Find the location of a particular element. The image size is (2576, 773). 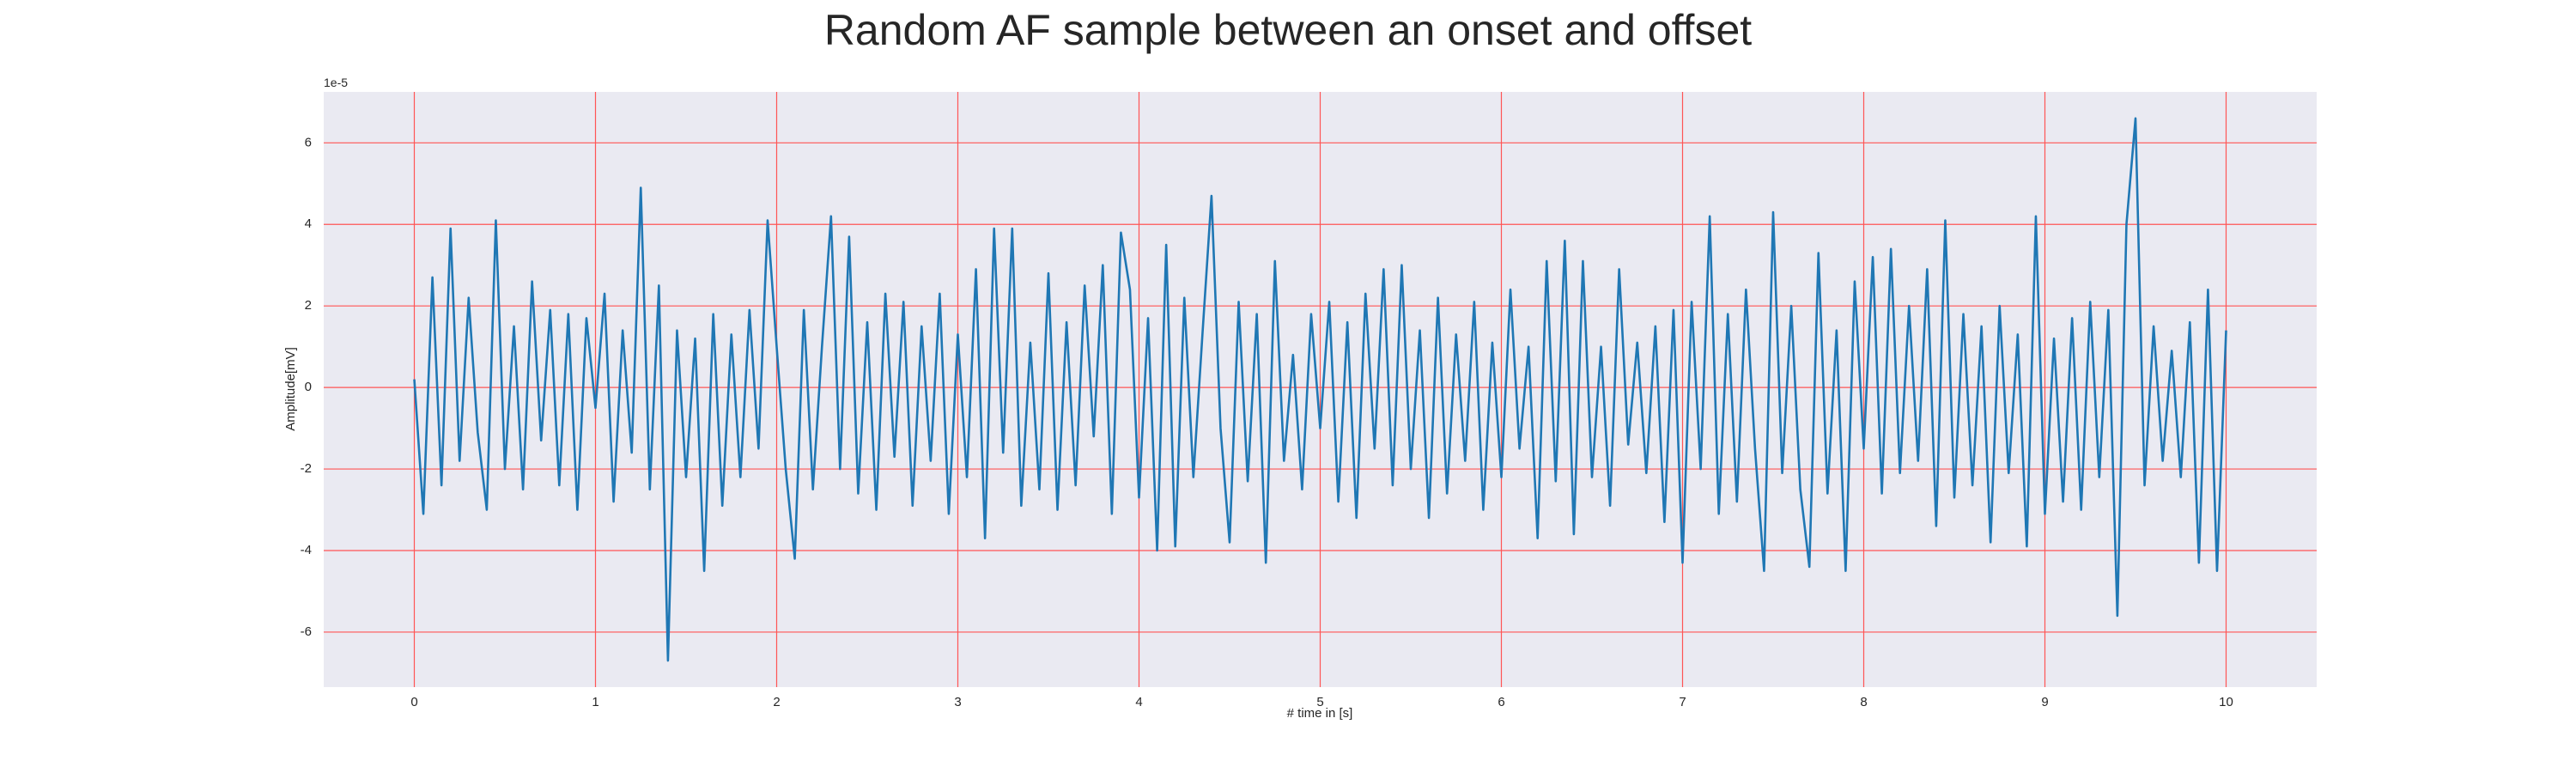

x-tick-label: 8 is located at coordinates (1864, 702).